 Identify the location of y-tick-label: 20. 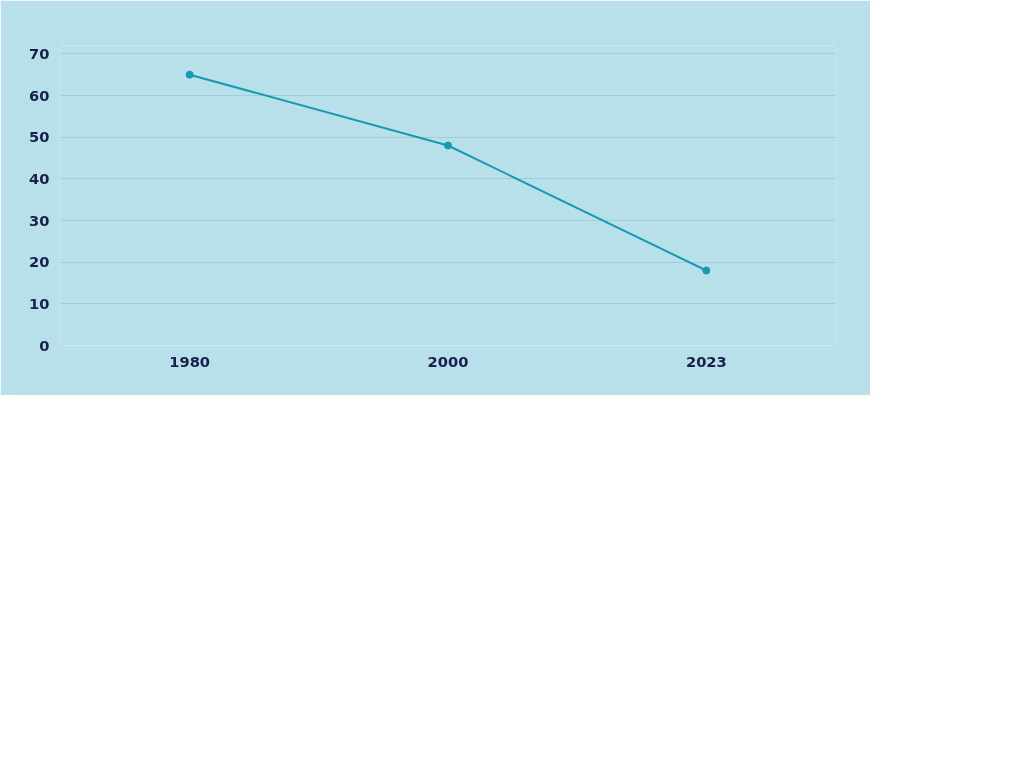
(39, 262).